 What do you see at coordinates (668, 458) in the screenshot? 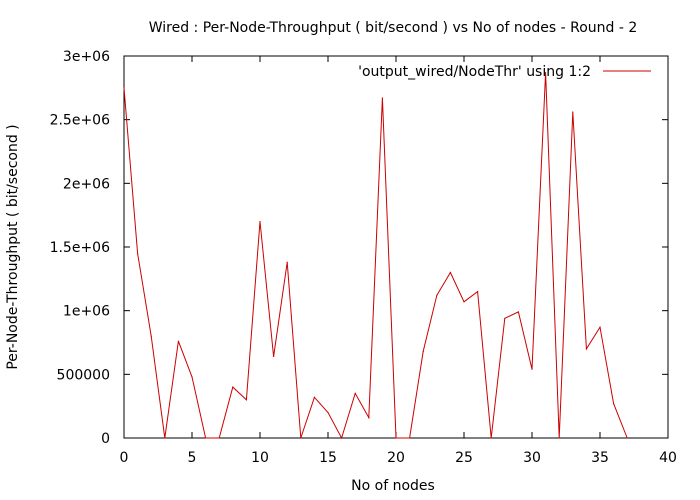
I see `x-tick-label: 40` at bounding box center [668, 458].